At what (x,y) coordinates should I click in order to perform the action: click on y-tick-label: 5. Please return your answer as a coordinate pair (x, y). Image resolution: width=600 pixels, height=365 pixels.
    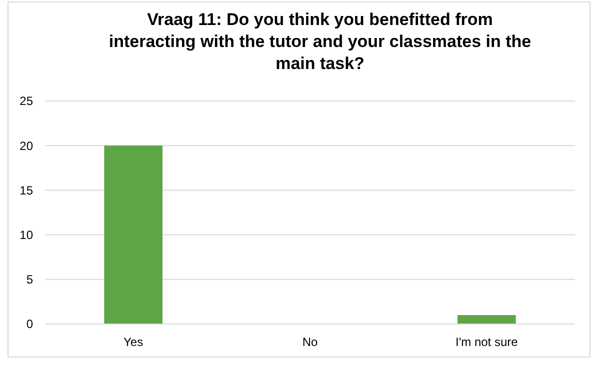
    Looking at the image, I should click on (30, 279).